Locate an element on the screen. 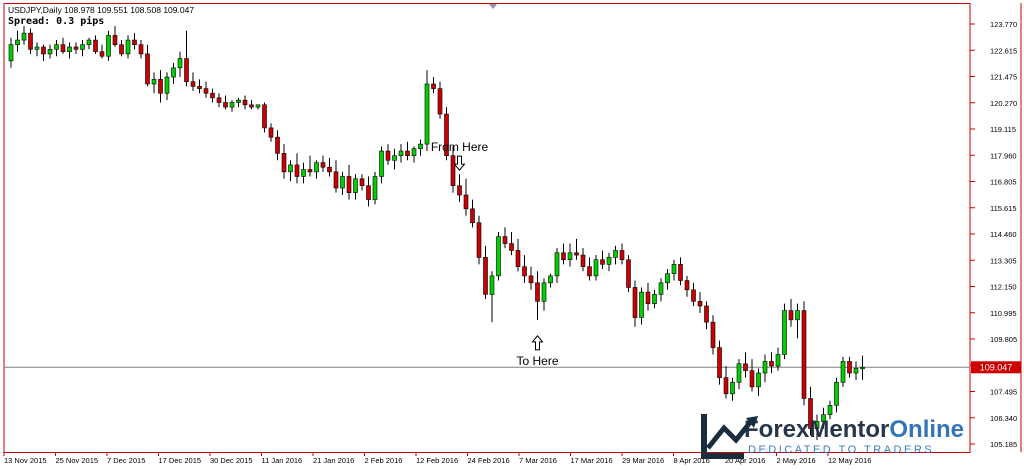 This screenshot has width=1024, height=470. forexmentoronline-logo: ForexMentorOnline DEDICATED TO TRADERS is located at coordinates (832, 436).